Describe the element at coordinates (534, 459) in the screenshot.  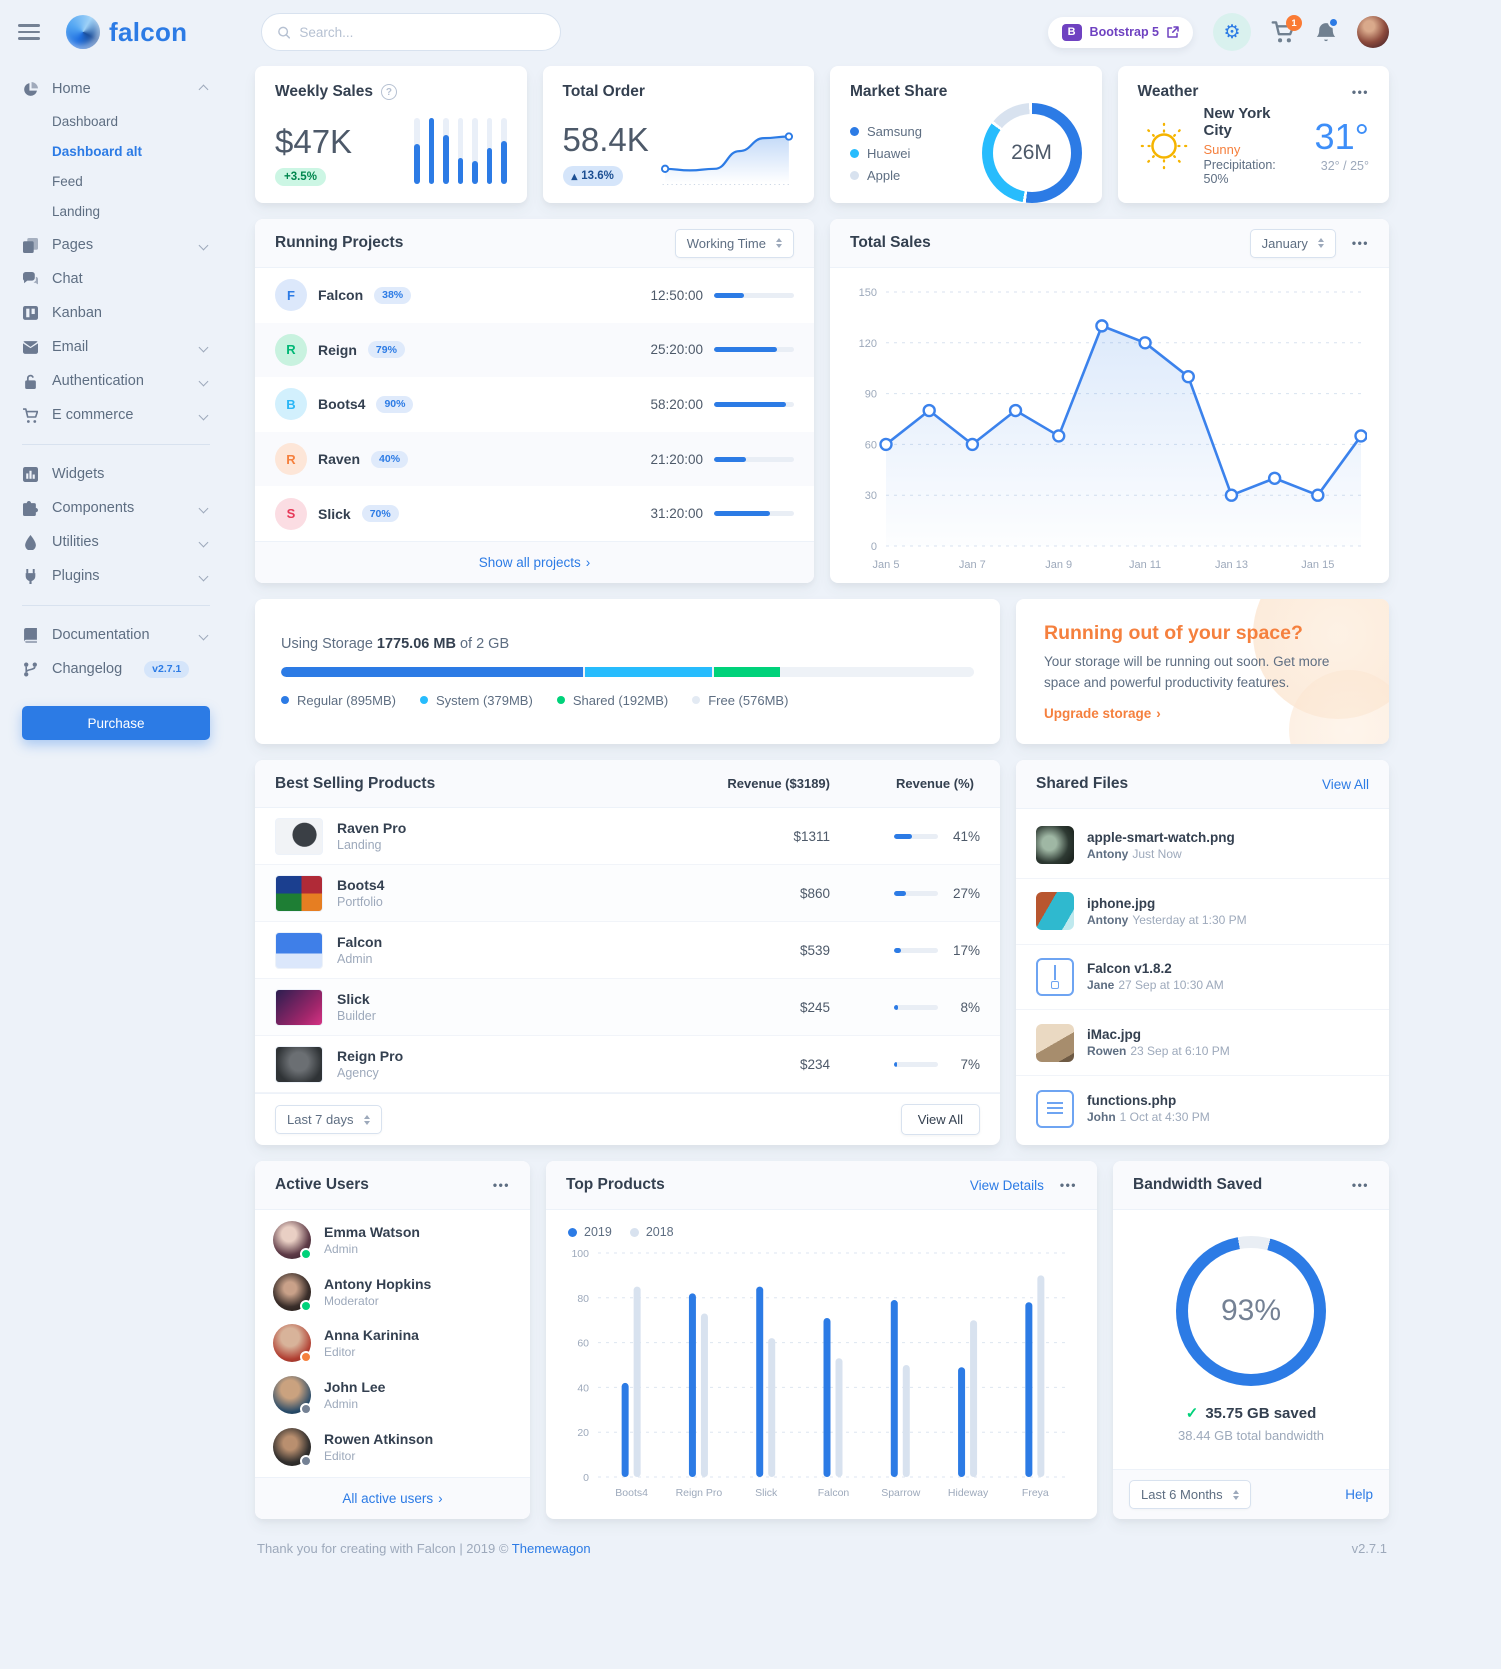
I see `project-row: R Raven 40% 21:20:00` at that location.